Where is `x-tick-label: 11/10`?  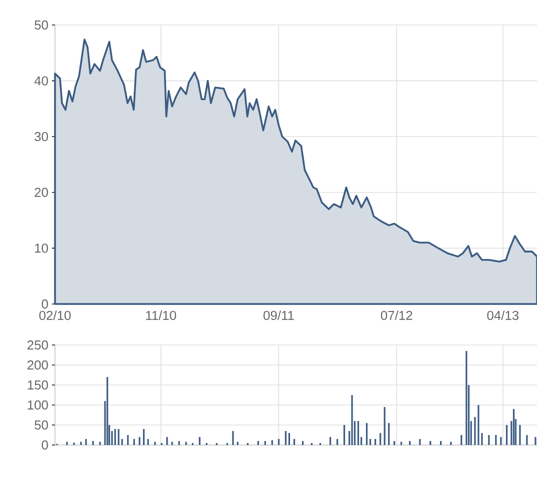 x-tick-label: 11/10 is located at coordinates (161, 315).